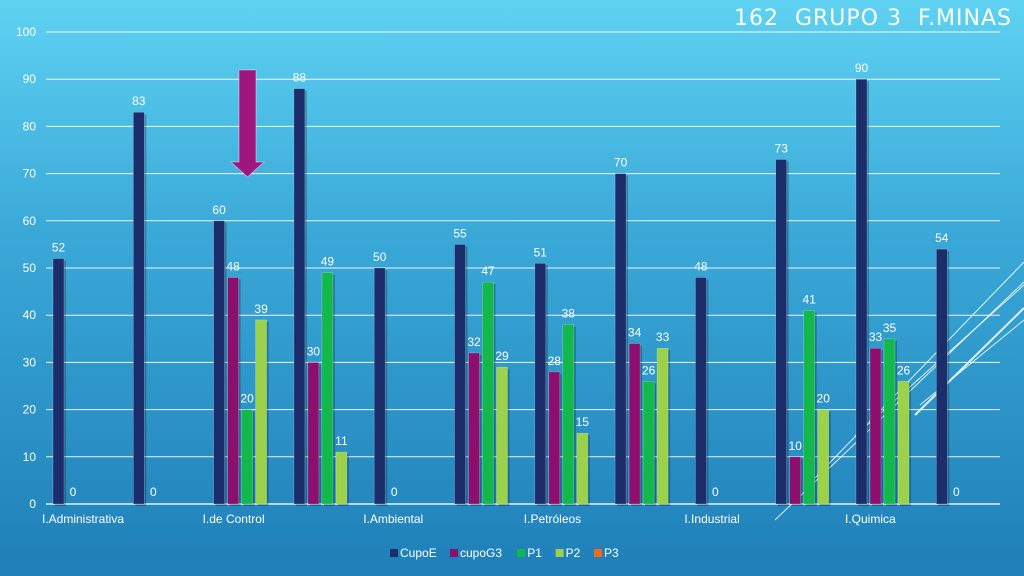  What do you see at coordinates (541, 252) in the screenshot?
I see `data-label: 51` at bounding box center [541, 252].